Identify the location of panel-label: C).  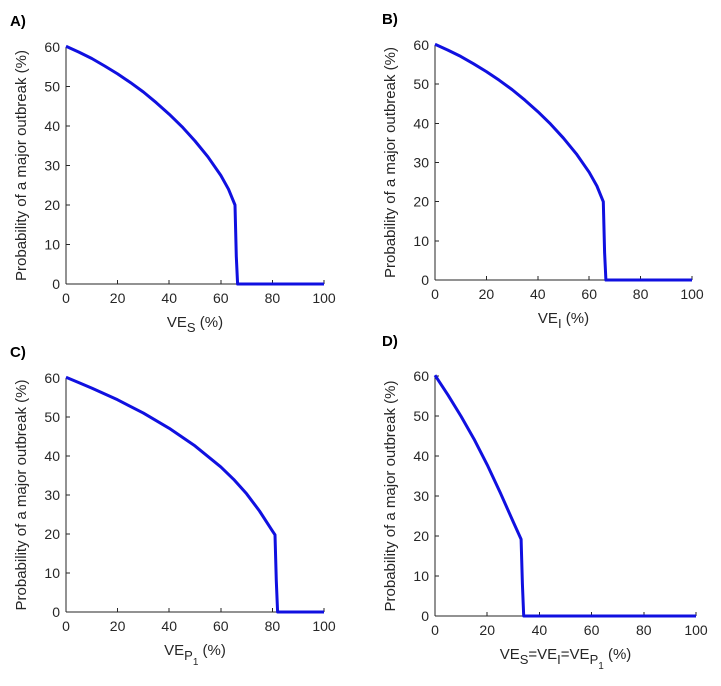
(18, 352).